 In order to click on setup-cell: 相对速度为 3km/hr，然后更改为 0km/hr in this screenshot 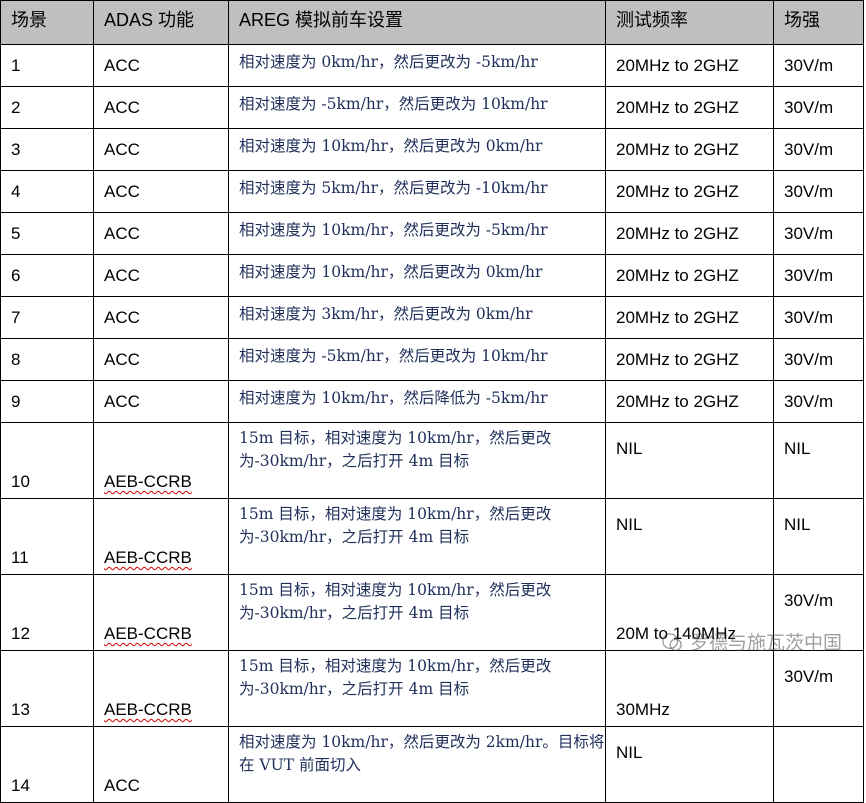, I will do `click(417, 317)`.